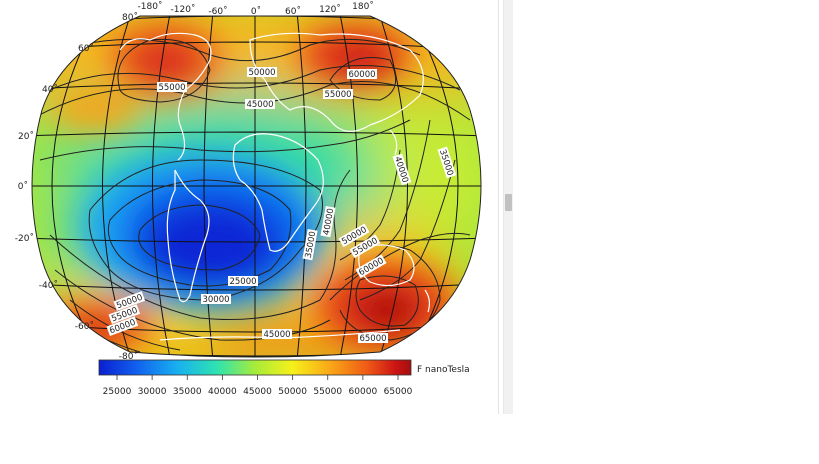 The width and height of the screenshot is (819, 464). I want to click on svg-text: 60000, so click(361, 75).